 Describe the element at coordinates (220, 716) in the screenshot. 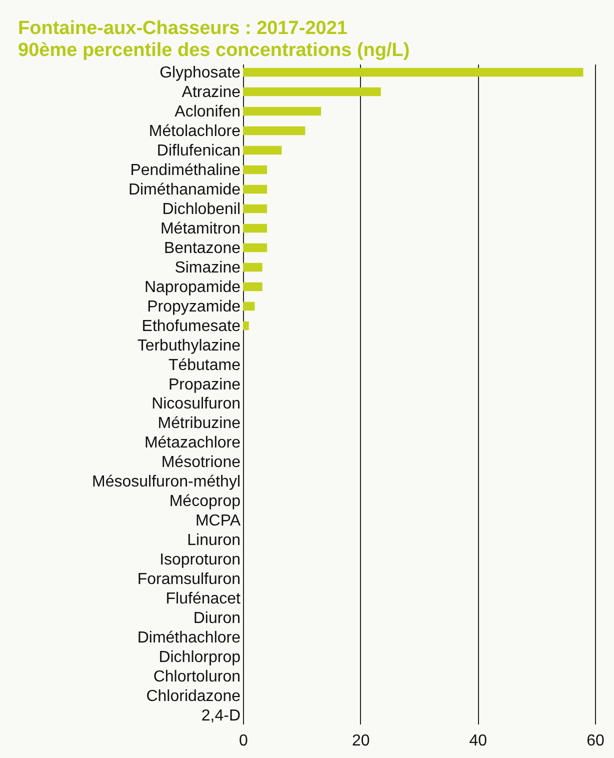

I see `y-tick-label: 2,4-D` at that location.